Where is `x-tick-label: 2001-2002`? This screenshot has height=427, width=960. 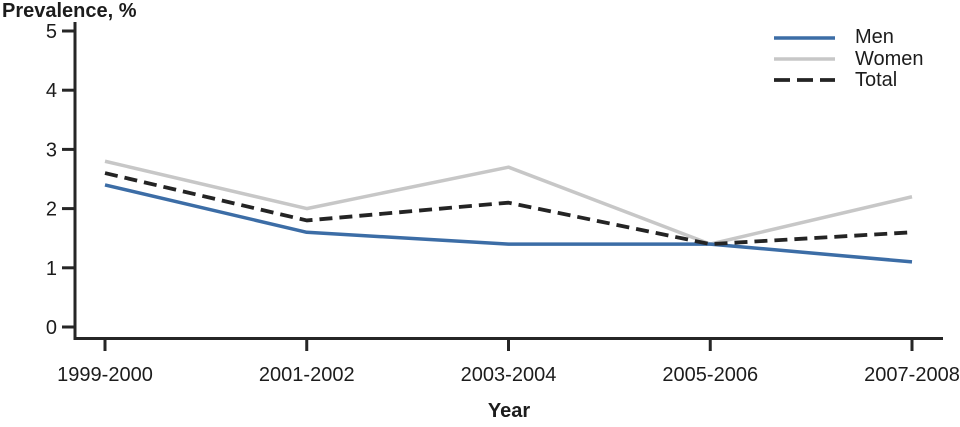
x-tick-label: 2001-2002 is located at coordinates (307, 375).